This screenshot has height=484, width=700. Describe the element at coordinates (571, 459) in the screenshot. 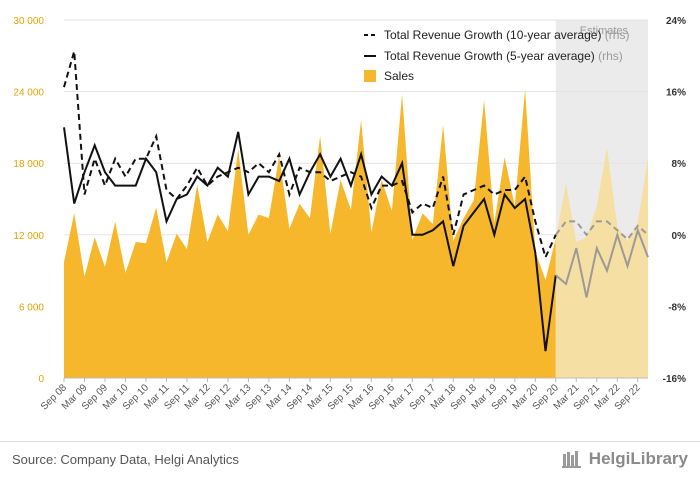

I see `library-icon` at that location.